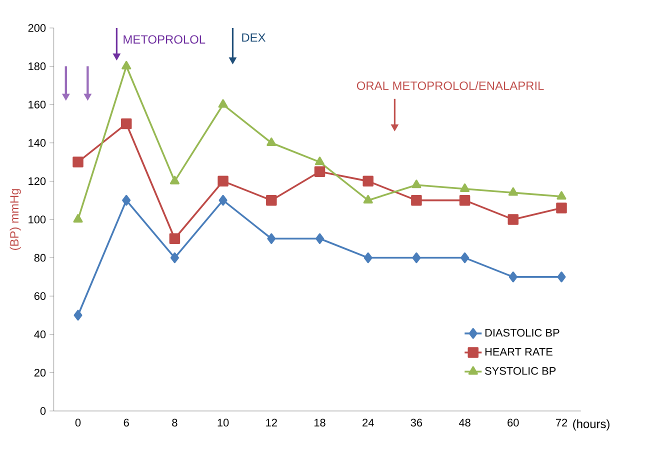  Describe the element at coordinates (271, 422) in the screenshot. I see `x-tick-label: 12` at that location.